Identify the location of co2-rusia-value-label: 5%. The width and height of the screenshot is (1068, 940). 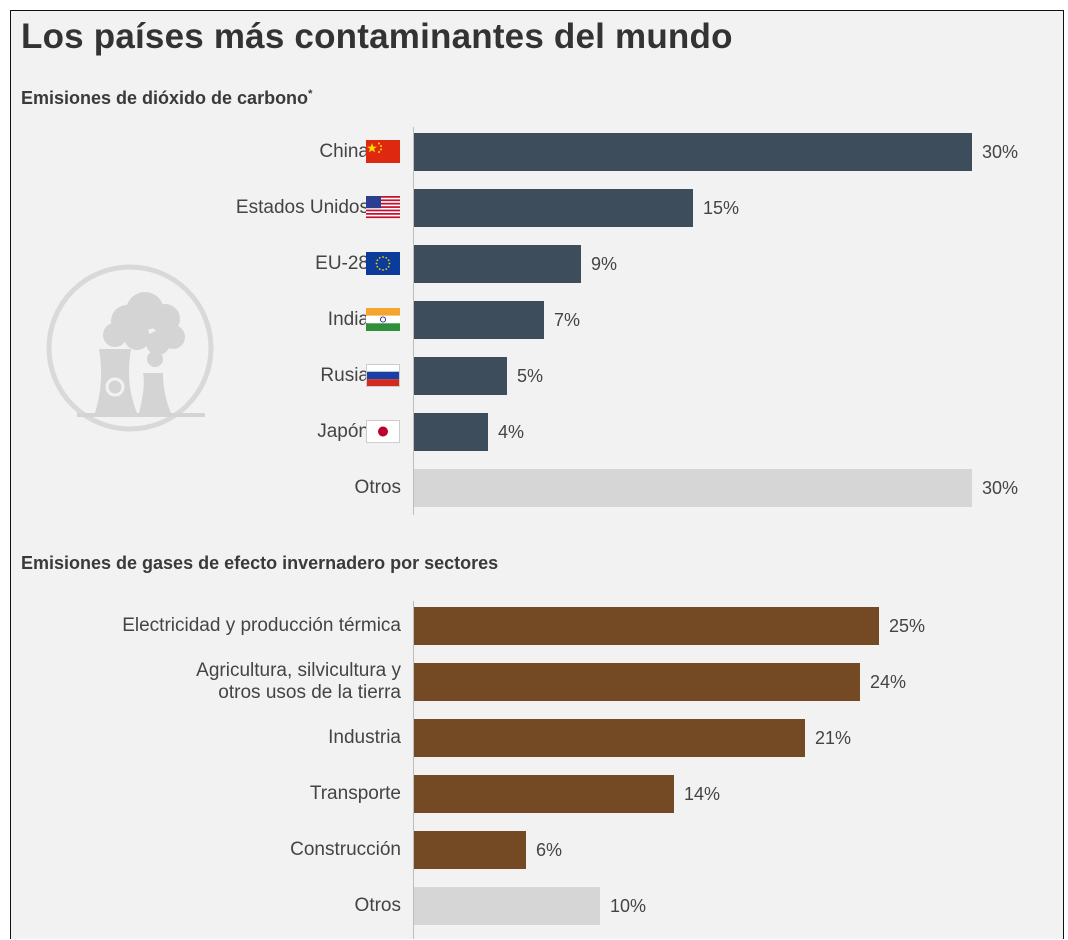
(530, 376).